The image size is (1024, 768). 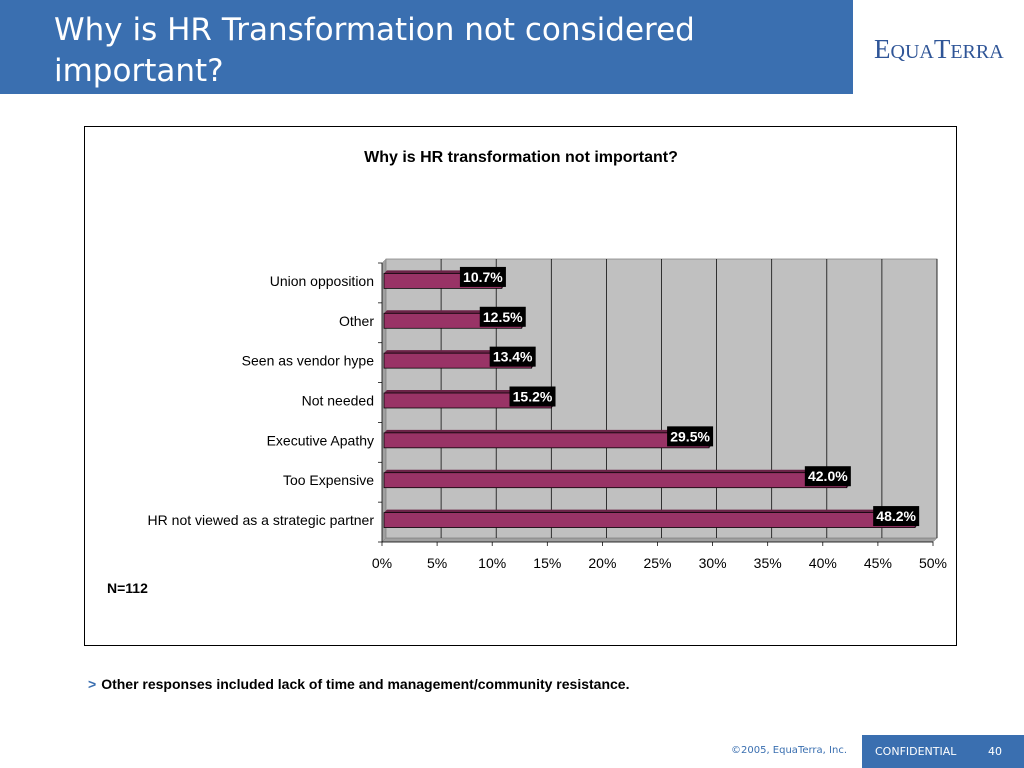 I want to click on category-label: Executive Apathy, so click(x=320, y=440).